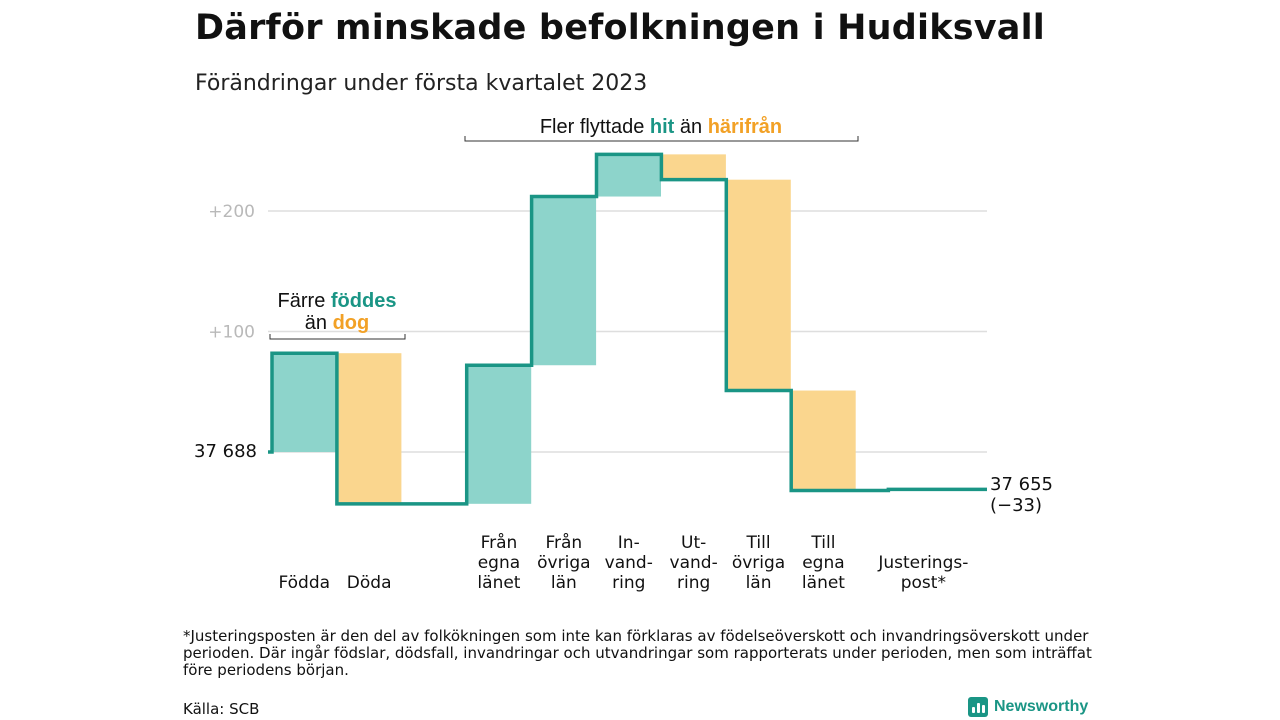 The height and width of the screenshot is (720, 1280). I want to click on brand-name: Newsworthy, so click(1041, 706).